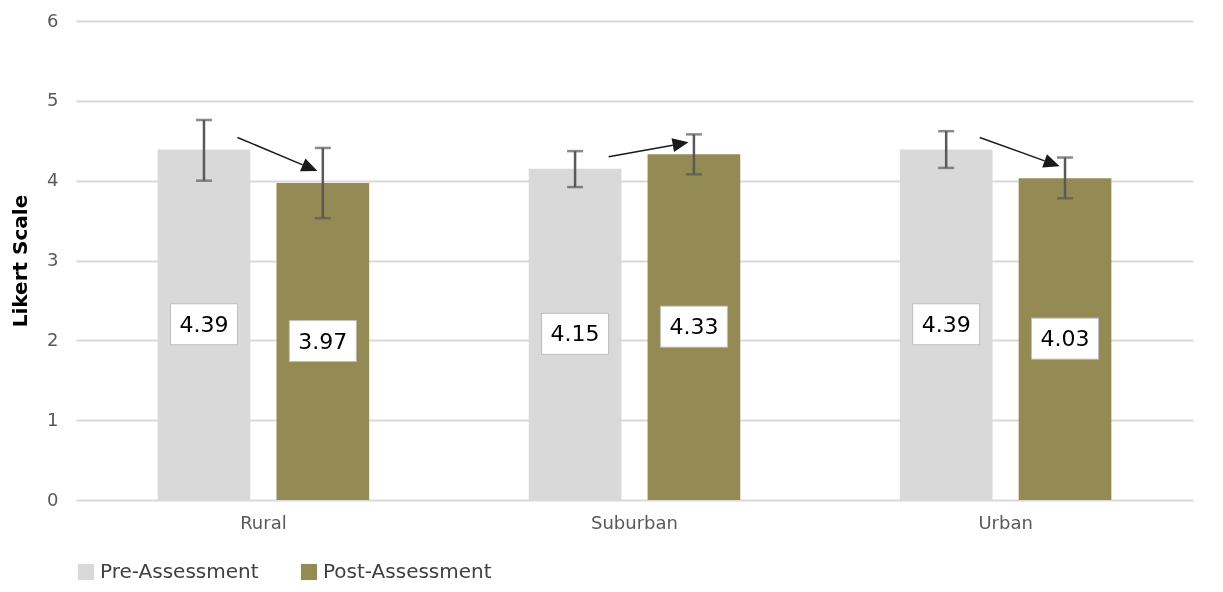 This screenshot has width=1223, height=592. What do you see at coordinates (53, 20) in the screenshot?
I see `y-tick-label: 6` at bounding box center [53, 20].